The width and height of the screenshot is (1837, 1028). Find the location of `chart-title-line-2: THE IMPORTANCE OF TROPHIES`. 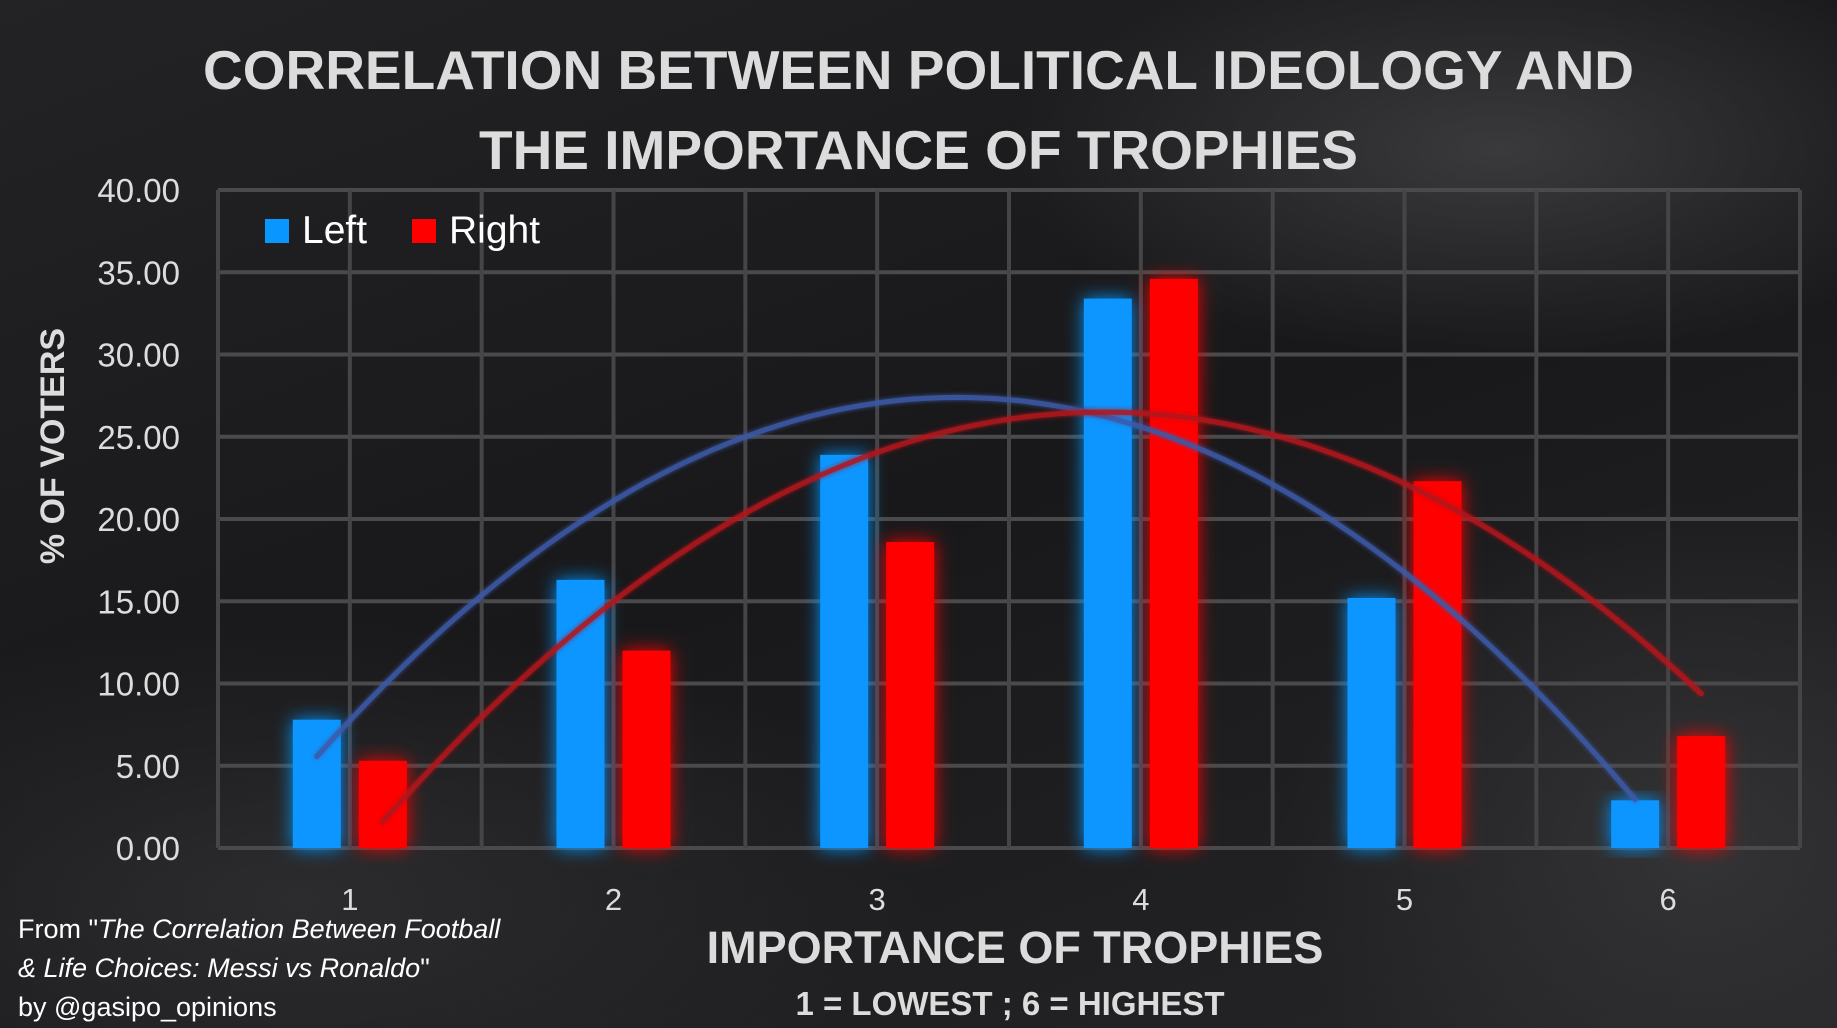

chart-title-line-2: THE IMPORTANCE OF TROPHIES is located at coordinates (918, 150).